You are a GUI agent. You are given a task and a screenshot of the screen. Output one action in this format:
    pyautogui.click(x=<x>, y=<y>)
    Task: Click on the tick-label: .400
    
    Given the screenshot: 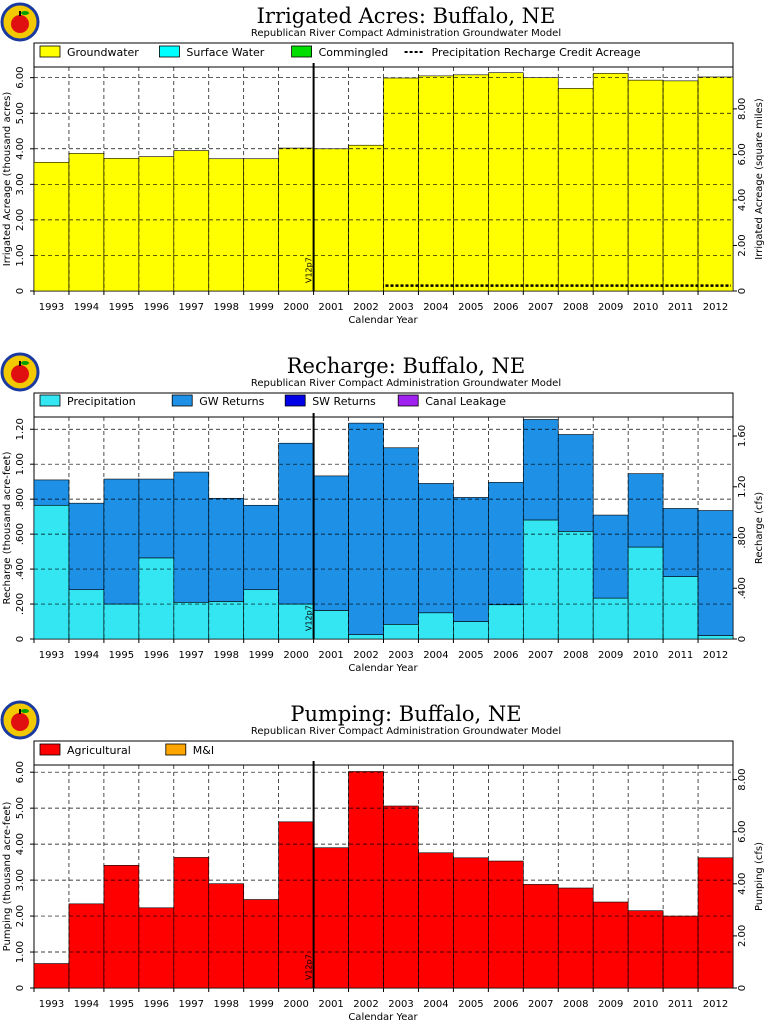 What is the action you would take?
    pyautogui.click(x=742, y=588)
    